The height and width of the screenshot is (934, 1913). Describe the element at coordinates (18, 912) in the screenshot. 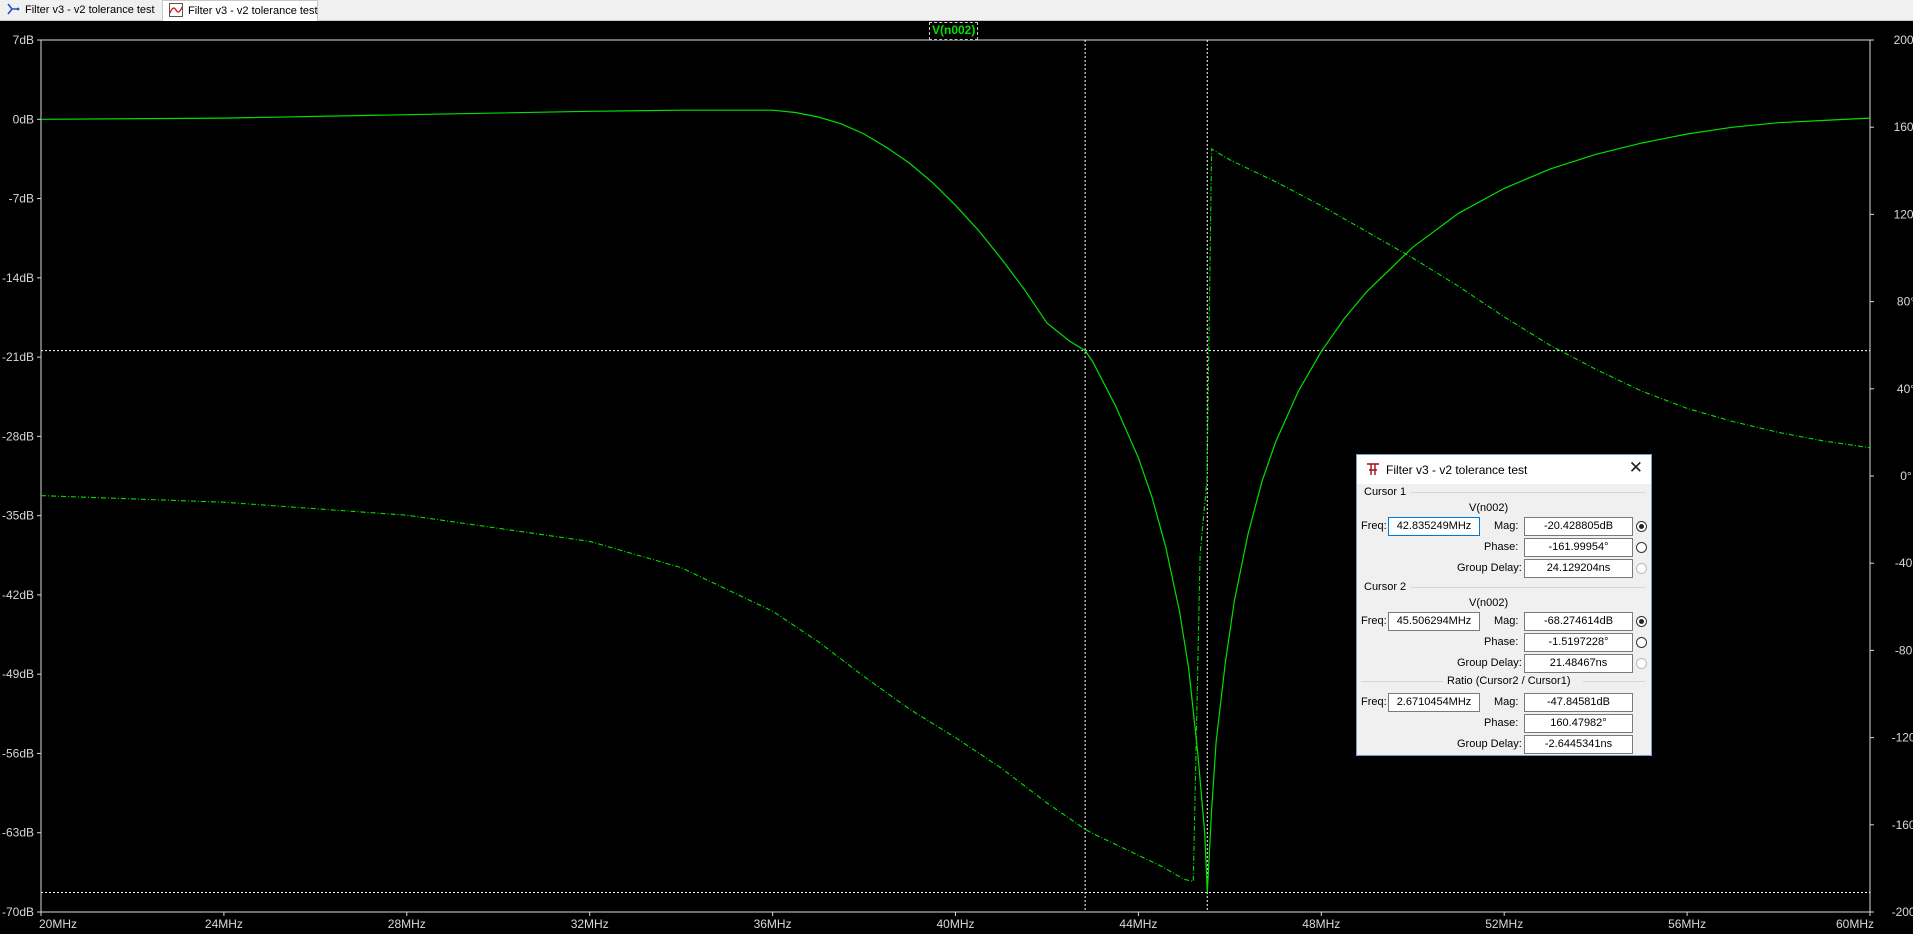

I see `magnitude-tick-label: -70dB` at that location.